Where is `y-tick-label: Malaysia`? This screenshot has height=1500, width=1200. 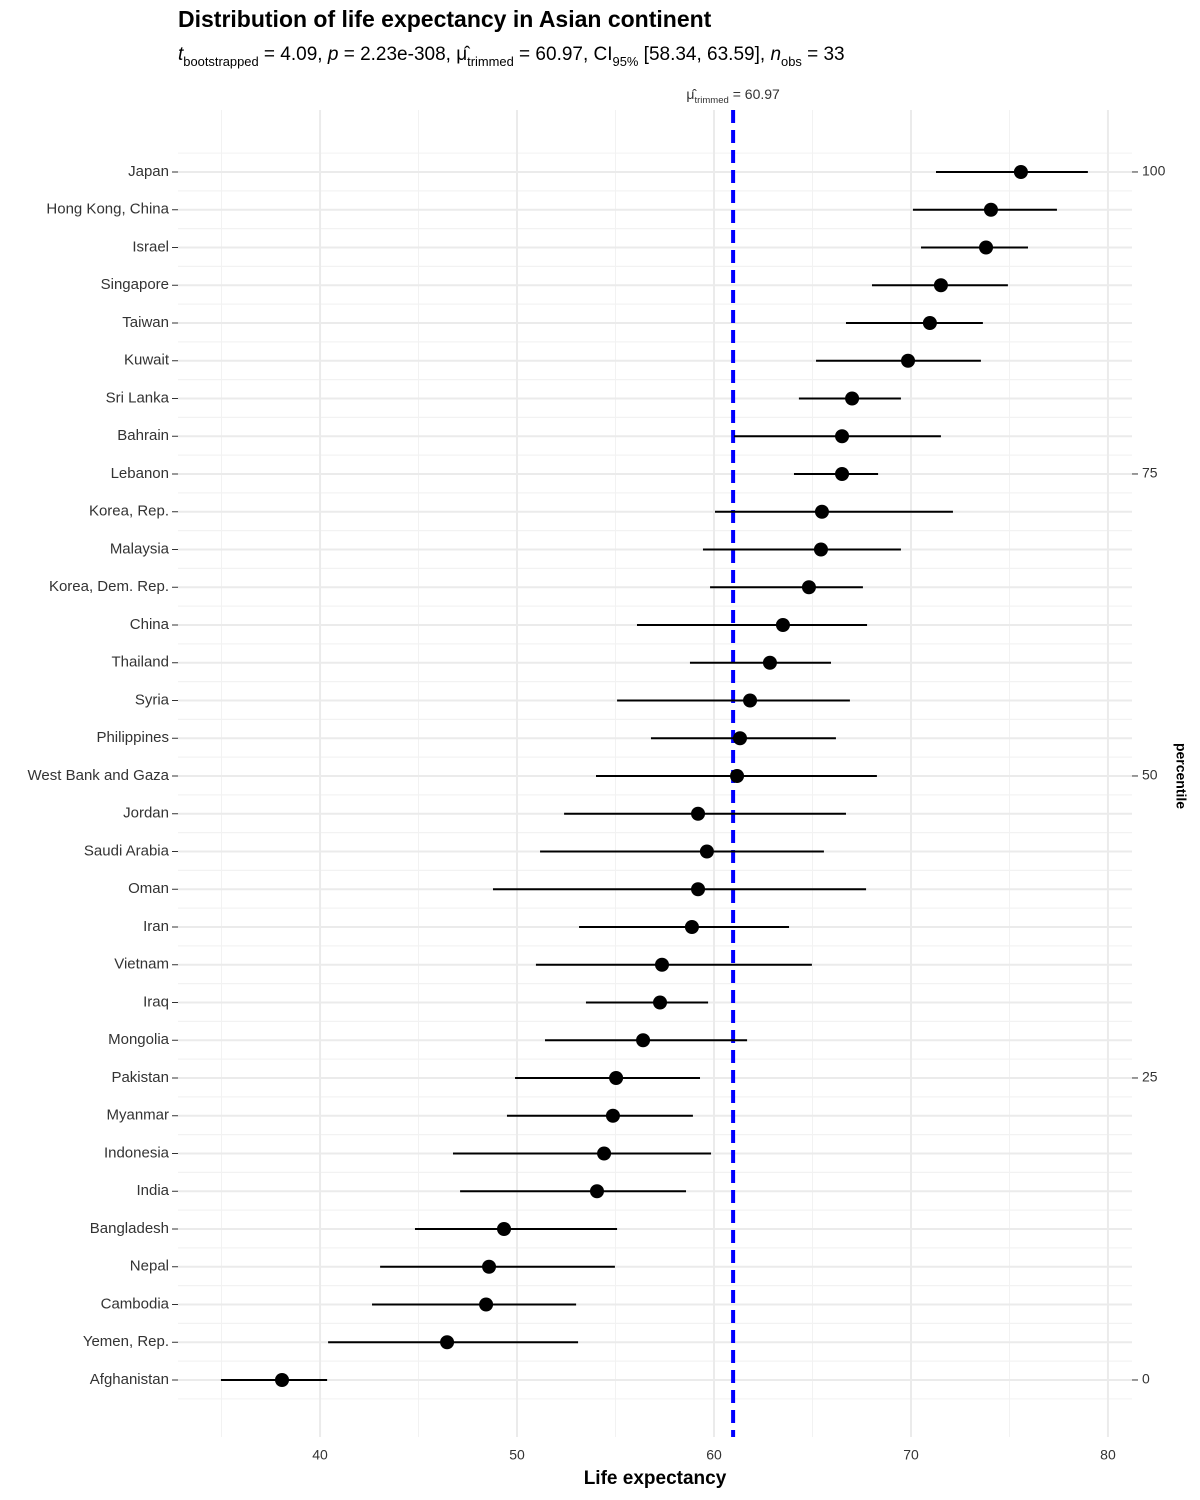
y-tick-label: Malaysia is located at coordinates (140, 548).